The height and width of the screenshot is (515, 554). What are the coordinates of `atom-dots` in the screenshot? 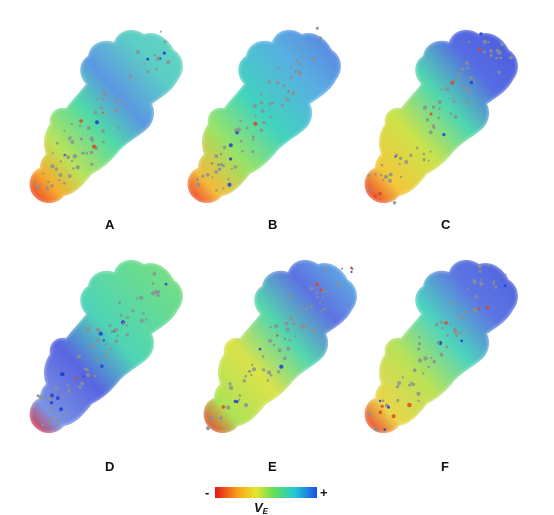 It's located at (102, 349).